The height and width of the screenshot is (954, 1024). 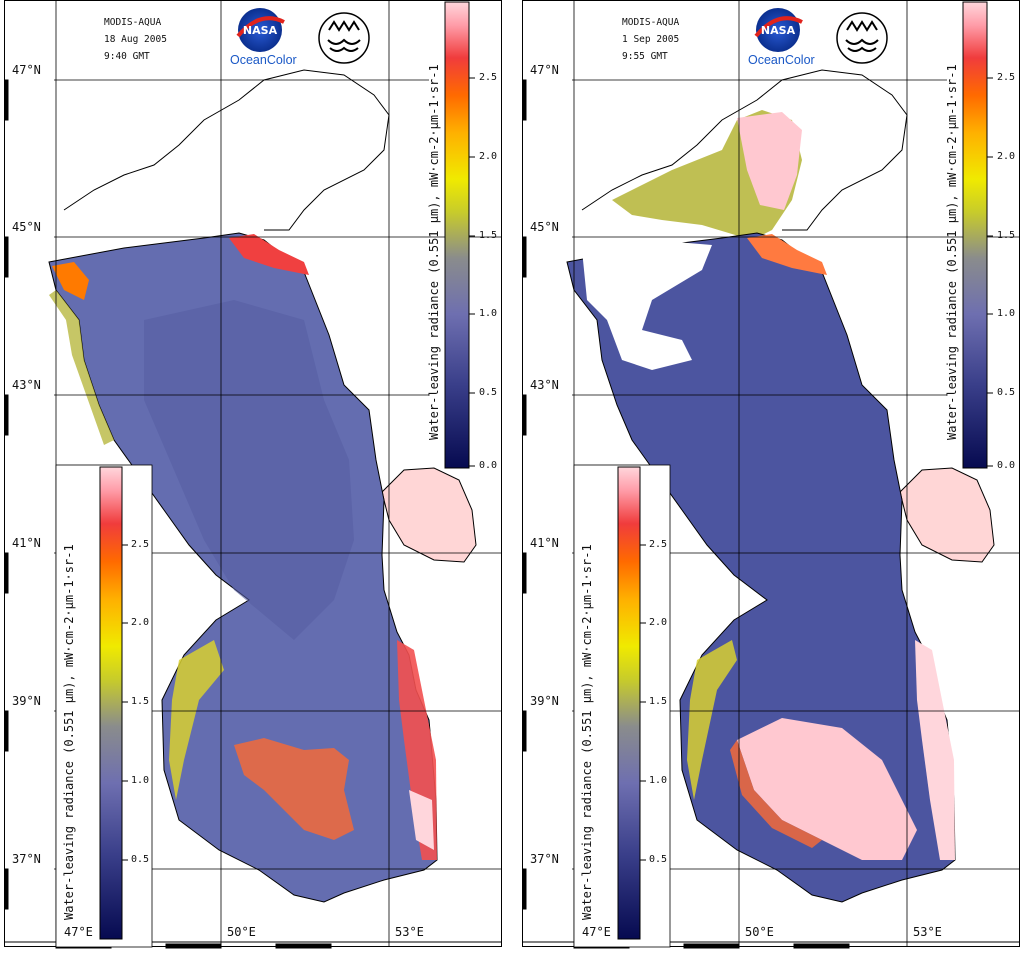 I want to click on west-coast-band, so click(x=81, y=367).